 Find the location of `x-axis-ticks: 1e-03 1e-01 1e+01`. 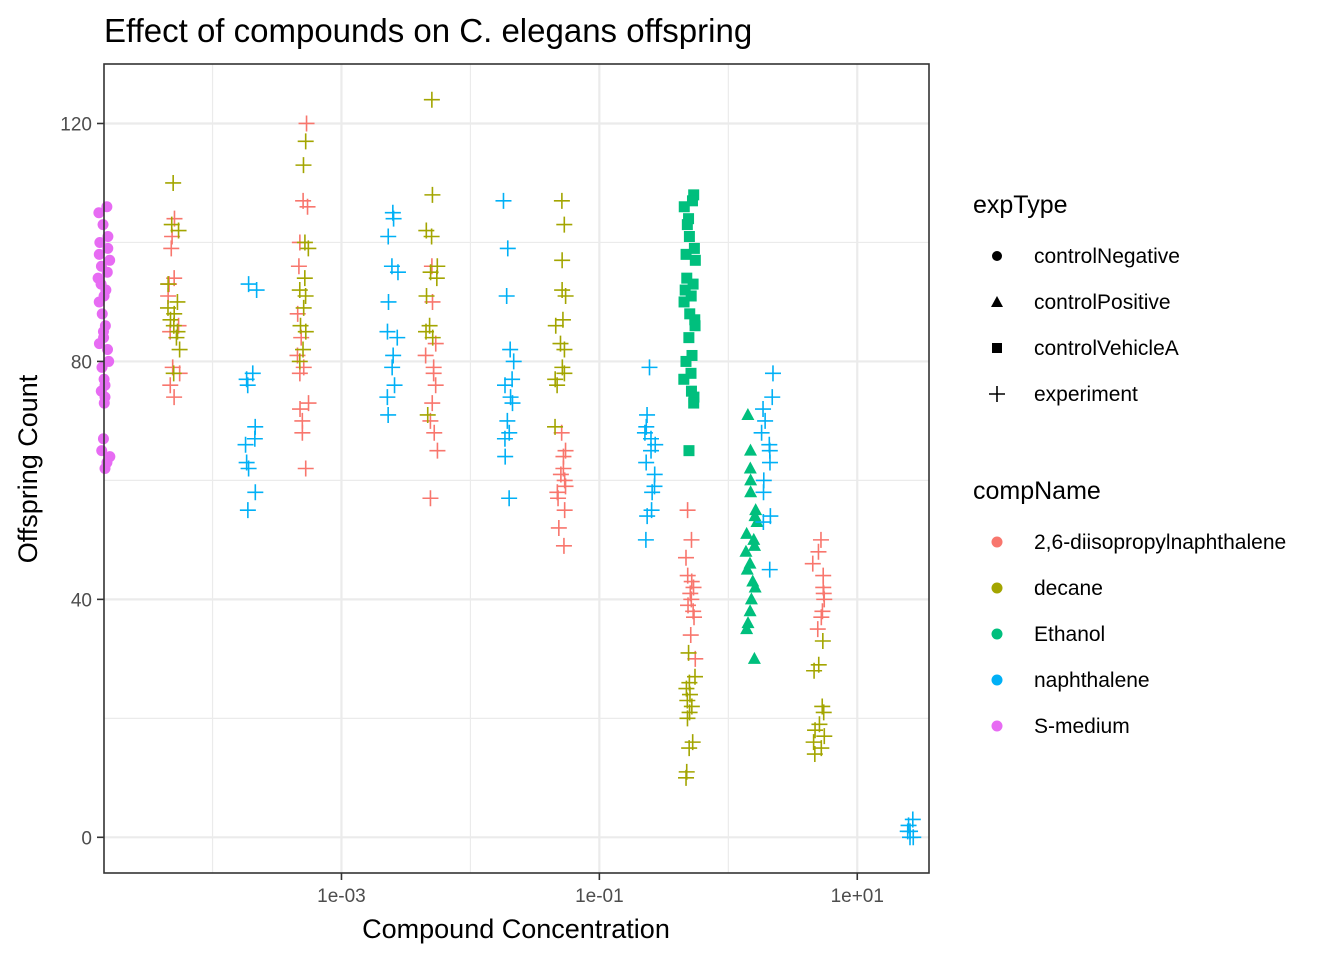

x-axis-ticks: 1e-03 1e-01 1e+01 is located at coordinates (600, 890).